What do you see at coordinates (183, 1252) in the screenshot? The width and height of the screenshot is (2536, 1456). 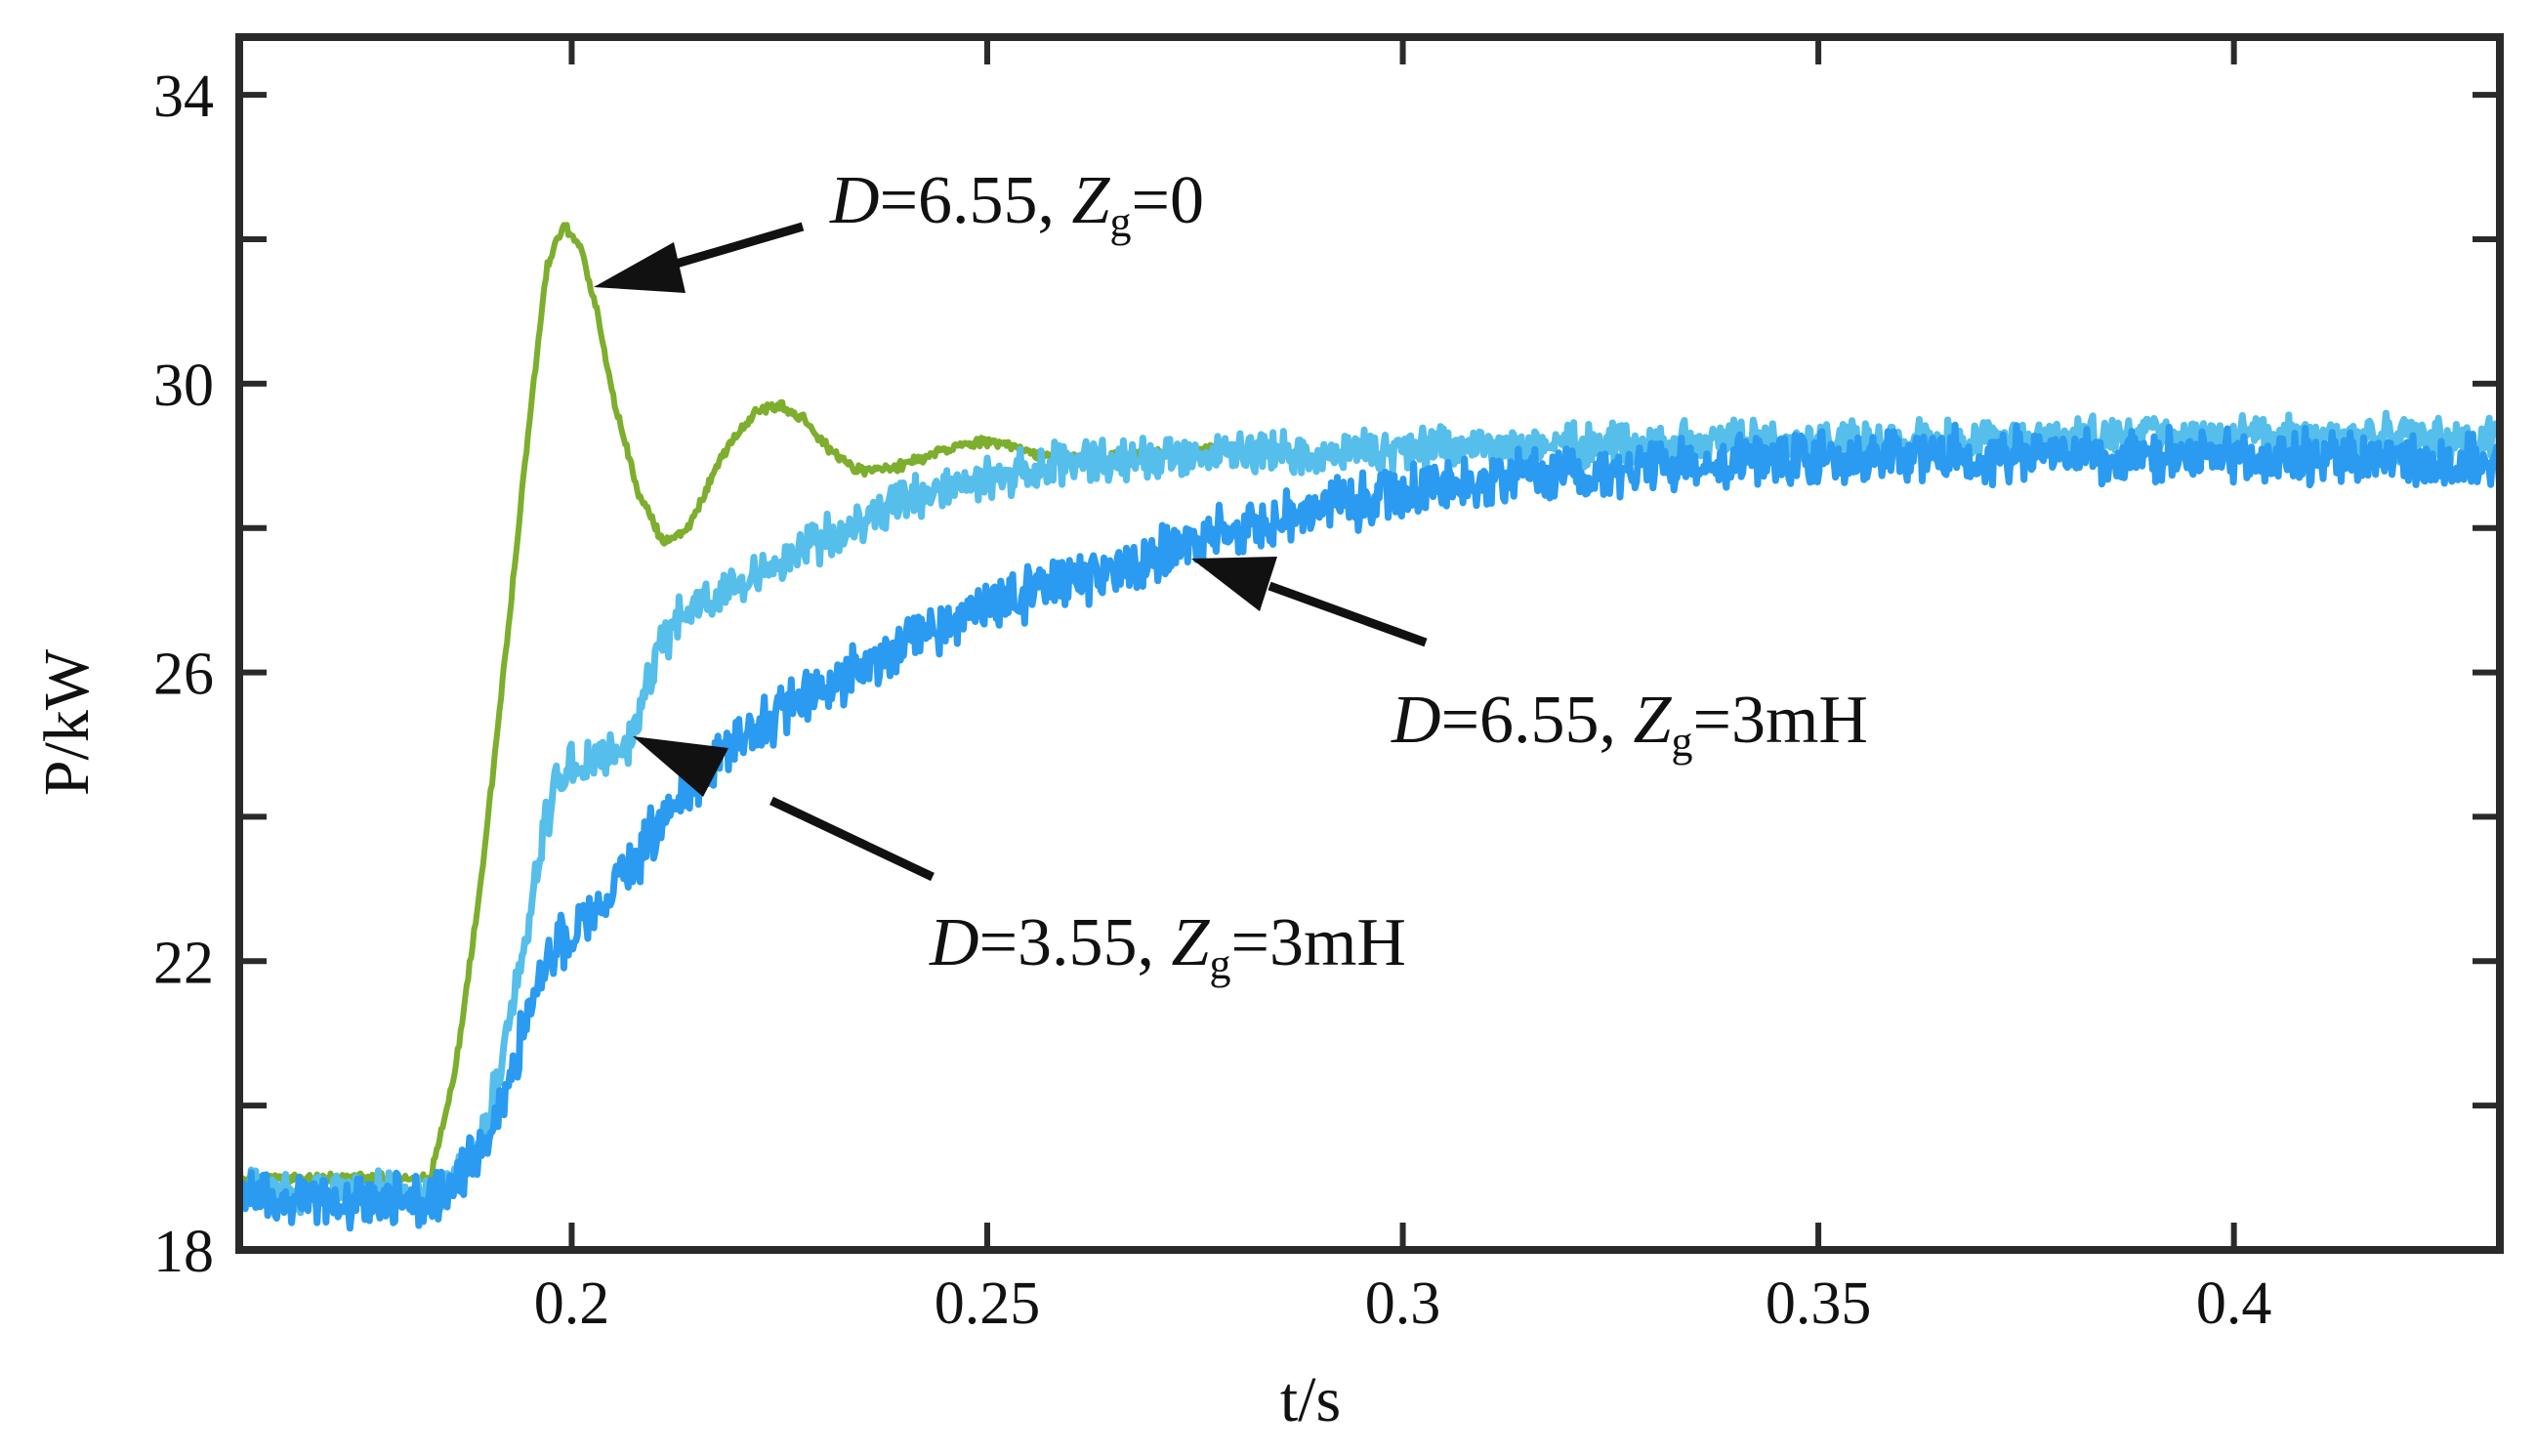 I see `y-tick-label: 18` at bounding box center [183, 1252].